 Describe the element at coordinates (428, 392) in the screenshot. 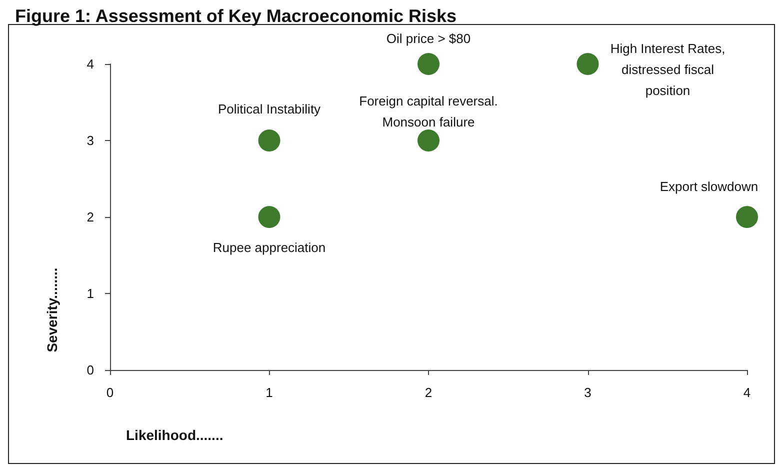

I see `x-tick-label: 2` at that location.